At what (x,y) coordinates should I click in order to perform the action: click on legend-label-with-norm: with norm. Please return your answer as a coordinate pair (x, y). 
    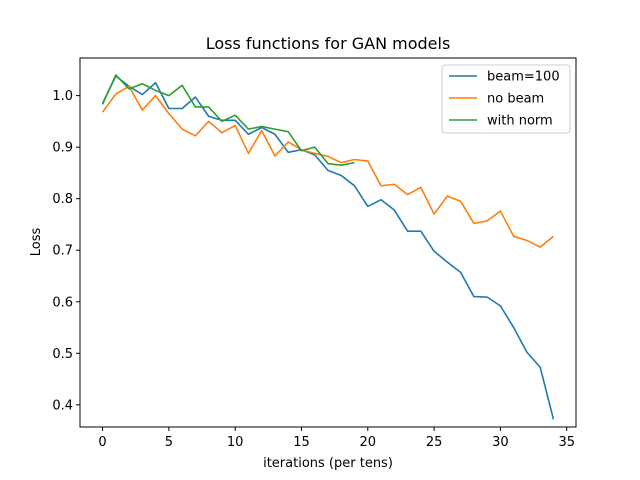
    Looking at the image, I should click on (520, 121).